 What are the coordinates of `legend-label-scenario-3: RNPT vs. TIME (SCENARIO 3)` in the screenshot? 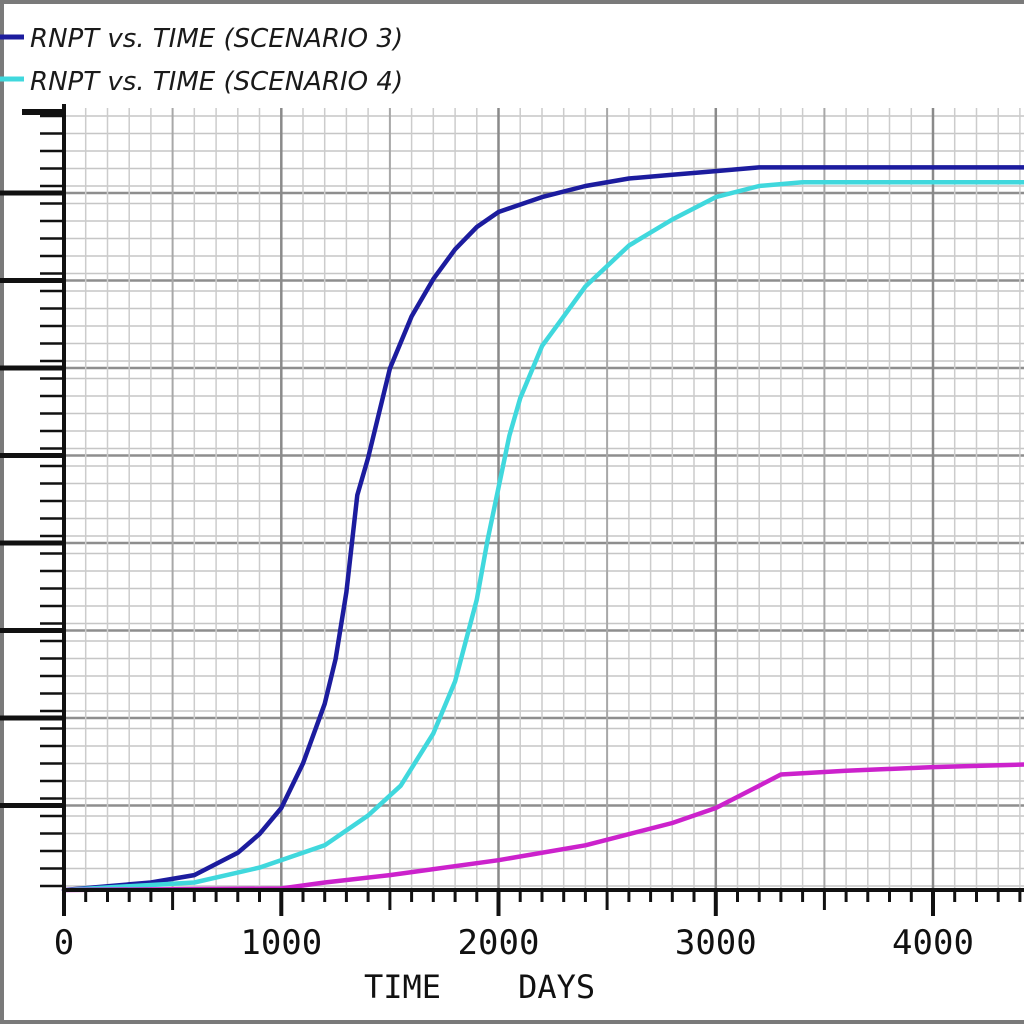 It's located at (216, 39).